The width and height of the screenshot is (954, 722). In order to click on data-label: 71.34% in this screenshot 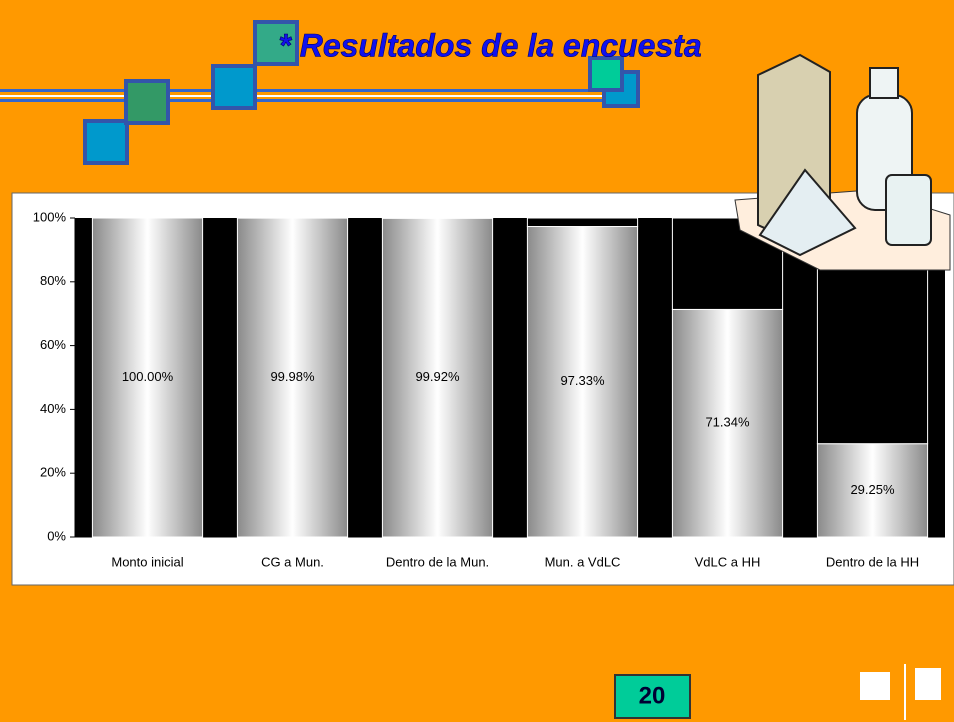, I will do `click(727, 422)`.